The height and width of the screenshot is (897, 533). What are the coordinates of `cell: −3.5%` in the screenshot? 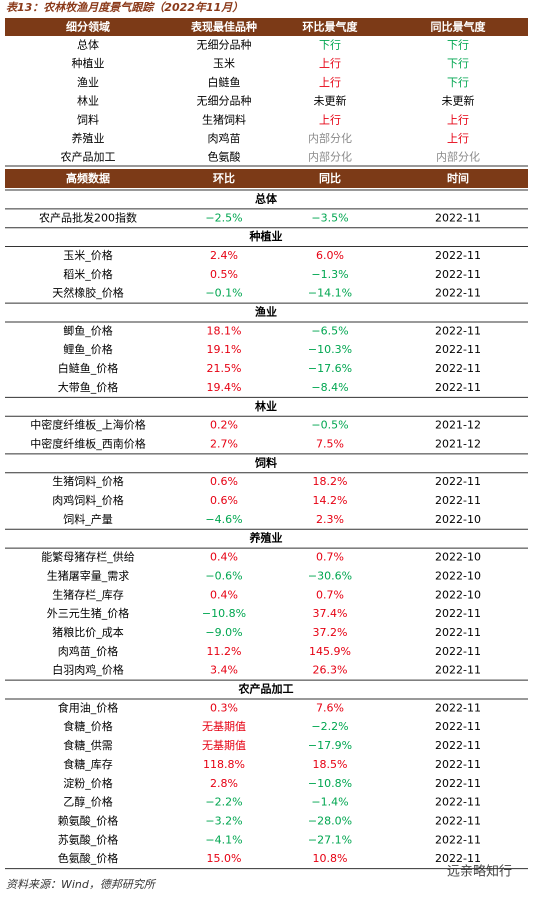 It's located at (329, 217).